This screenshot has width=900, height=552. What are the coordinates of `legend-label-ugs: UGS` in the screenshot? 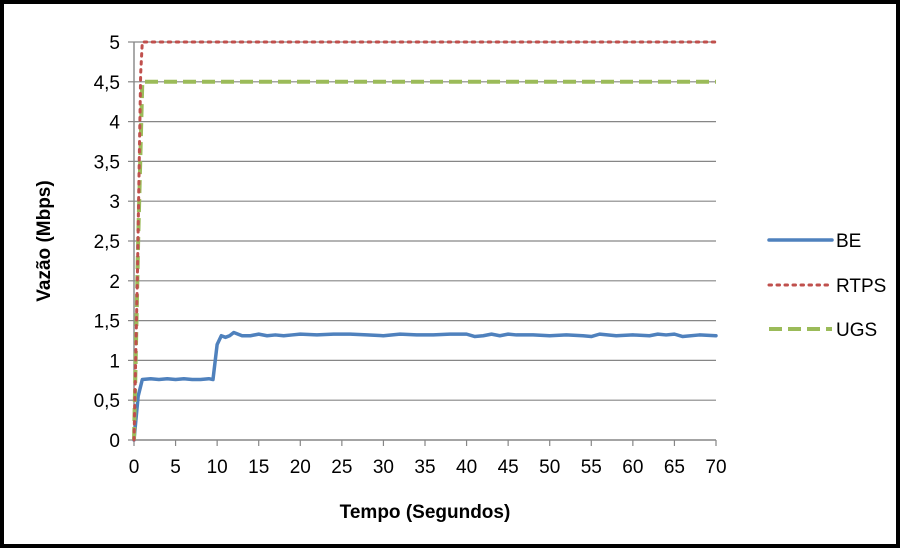 It's located at (856, 330).